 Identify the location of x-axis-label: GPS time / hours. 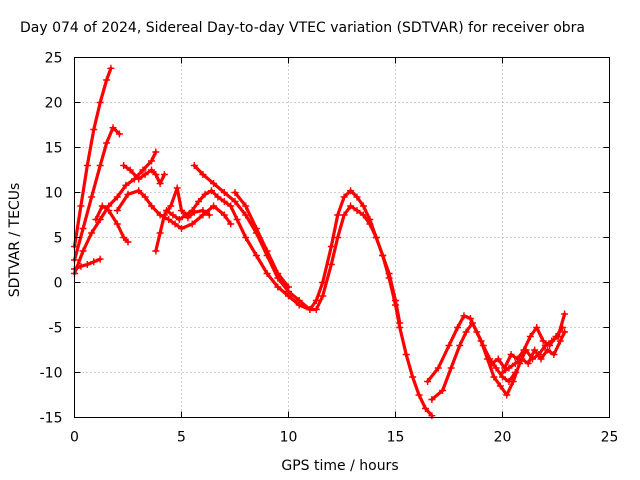
(339, 466).